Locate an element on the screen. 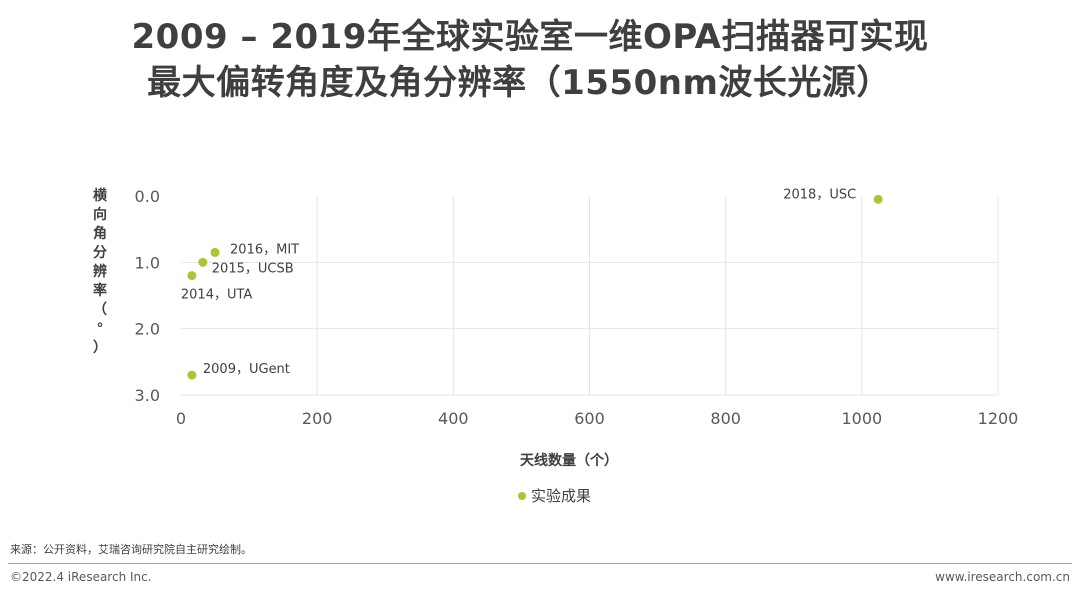 The width and height of the screenshot is (1080, 598). y-axis-title-char: 横 is located at coordinates (100, 195).